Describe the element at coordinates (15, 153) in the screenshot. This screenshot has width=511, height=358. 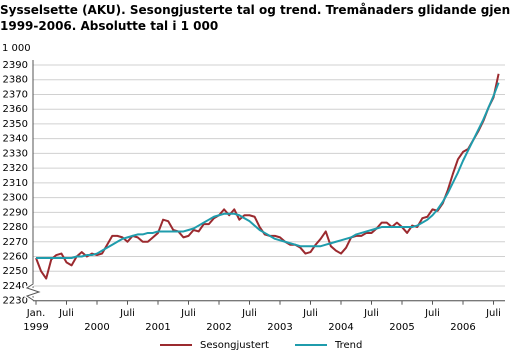
I see `y-tick-label: 2330` at that location.